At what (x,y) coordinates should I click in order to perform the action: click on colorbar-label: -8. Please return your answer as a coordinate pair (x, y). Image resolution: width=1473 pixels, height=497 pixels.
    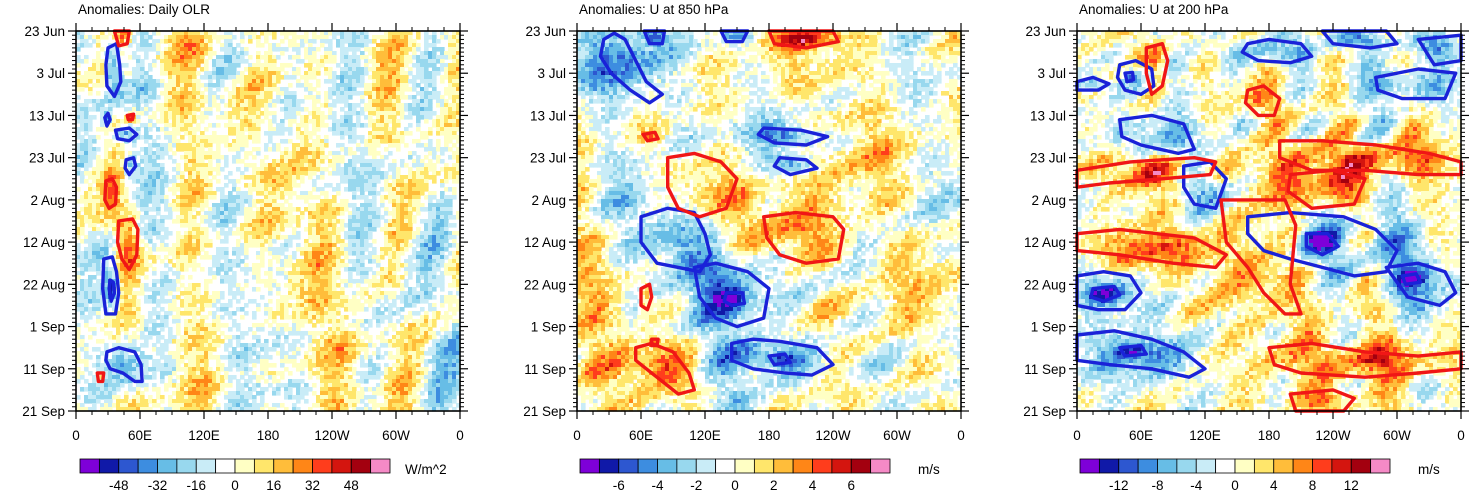
    Looking at the image, I should click on (1157, 485).